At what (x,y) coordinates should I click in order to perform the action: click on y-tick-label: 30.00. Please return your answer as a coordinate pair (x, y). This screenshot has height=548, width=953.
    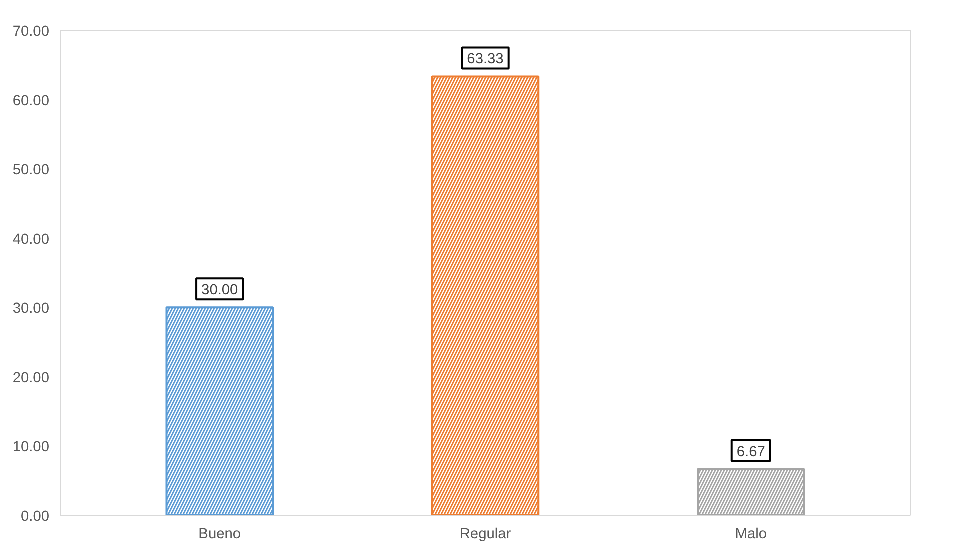
    Looking at the image, I should click on (31, 309).